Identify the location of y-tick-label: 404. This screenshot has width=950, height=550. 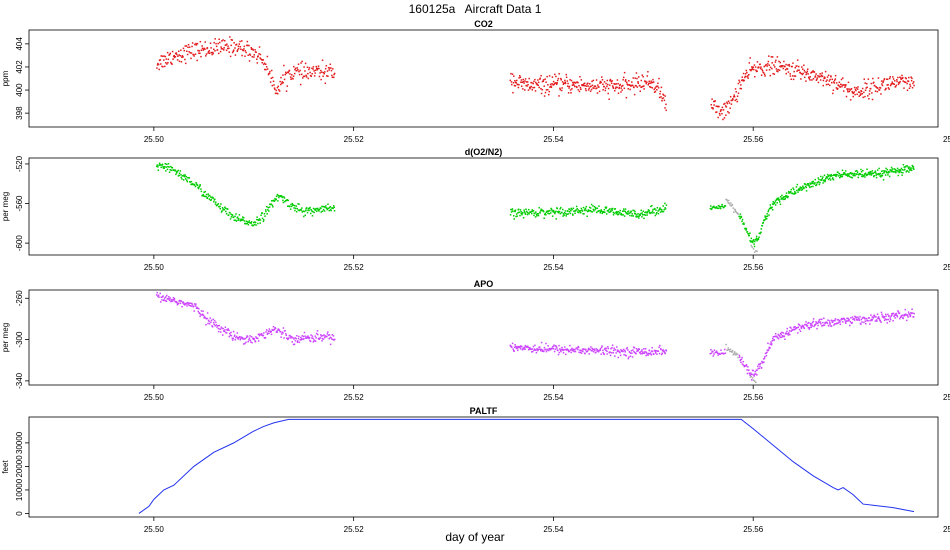
(19, 44).